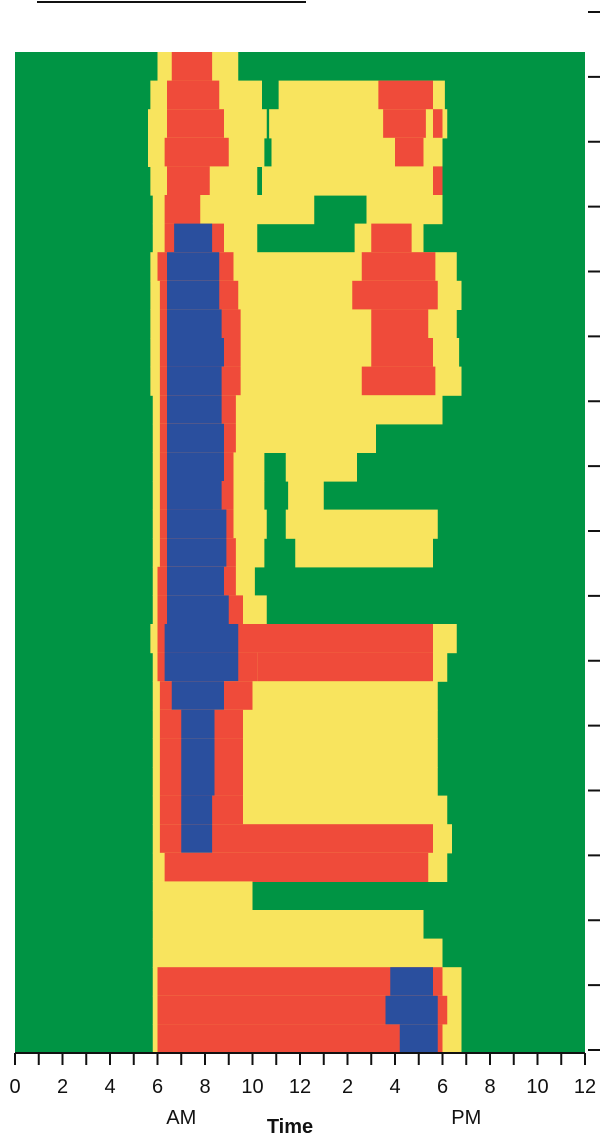 The width and height of the screenshot is (610, 1146). Describe the element at coordinates (197, 553) in the screenshot. I see `heatmap-cell-row18-seg2` at that location.